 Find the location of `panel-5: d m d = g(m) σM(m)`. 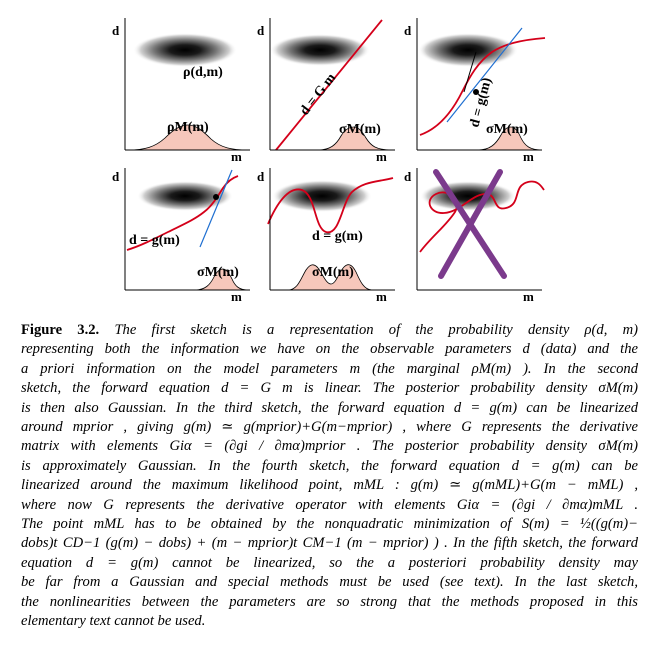

panel-5: d m d = g(m) σM(m) is located at coordinates (326, 236).